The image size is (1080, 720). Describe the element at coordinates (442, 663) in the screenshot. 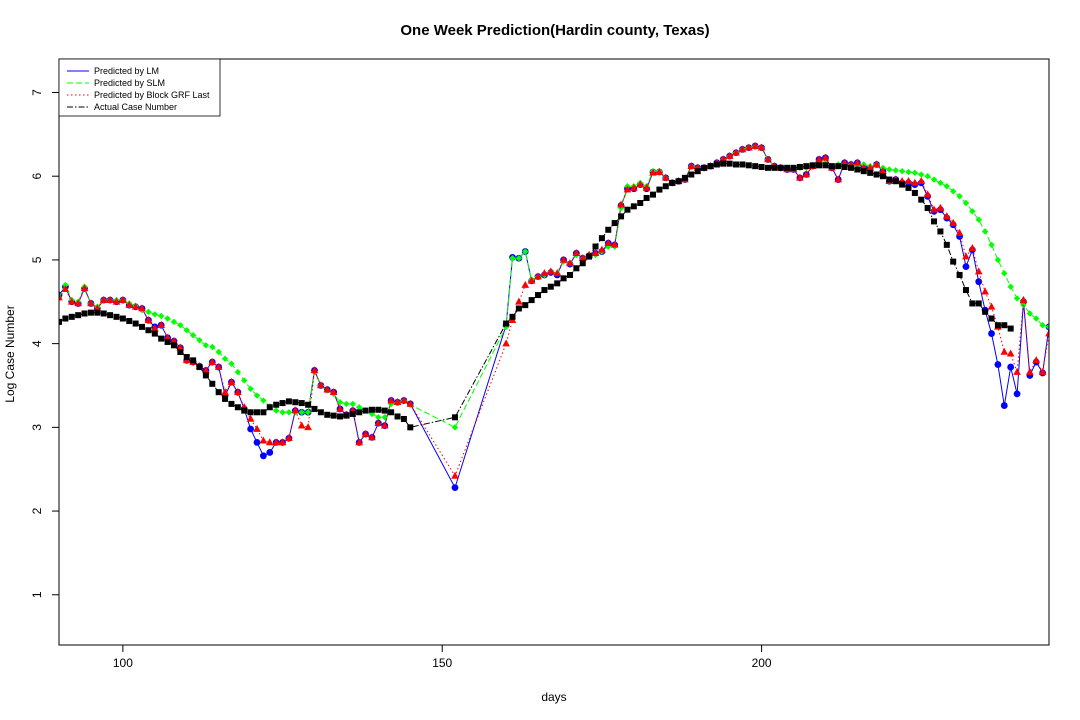

I see `x-tick-label: 150` at that location.